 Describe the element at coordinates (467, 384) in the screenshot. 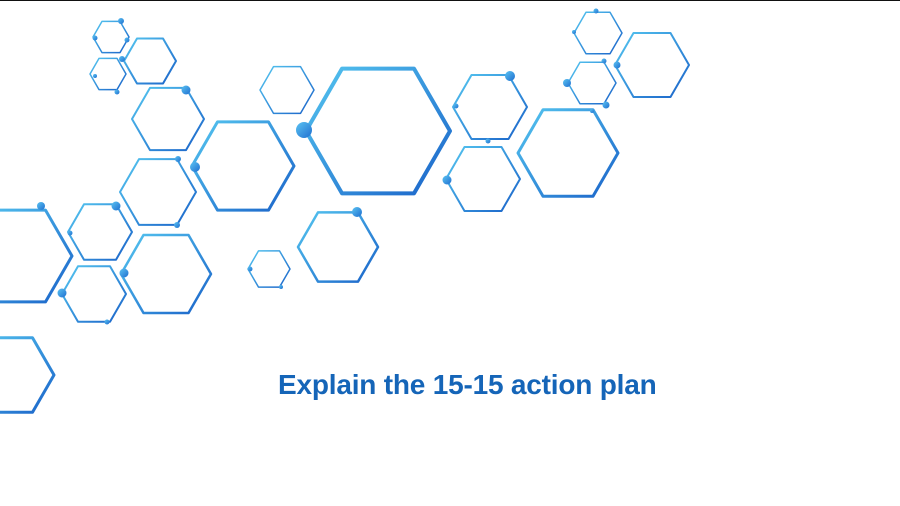

I see `slide-title: Explain the 15-15 action plan` at that location.